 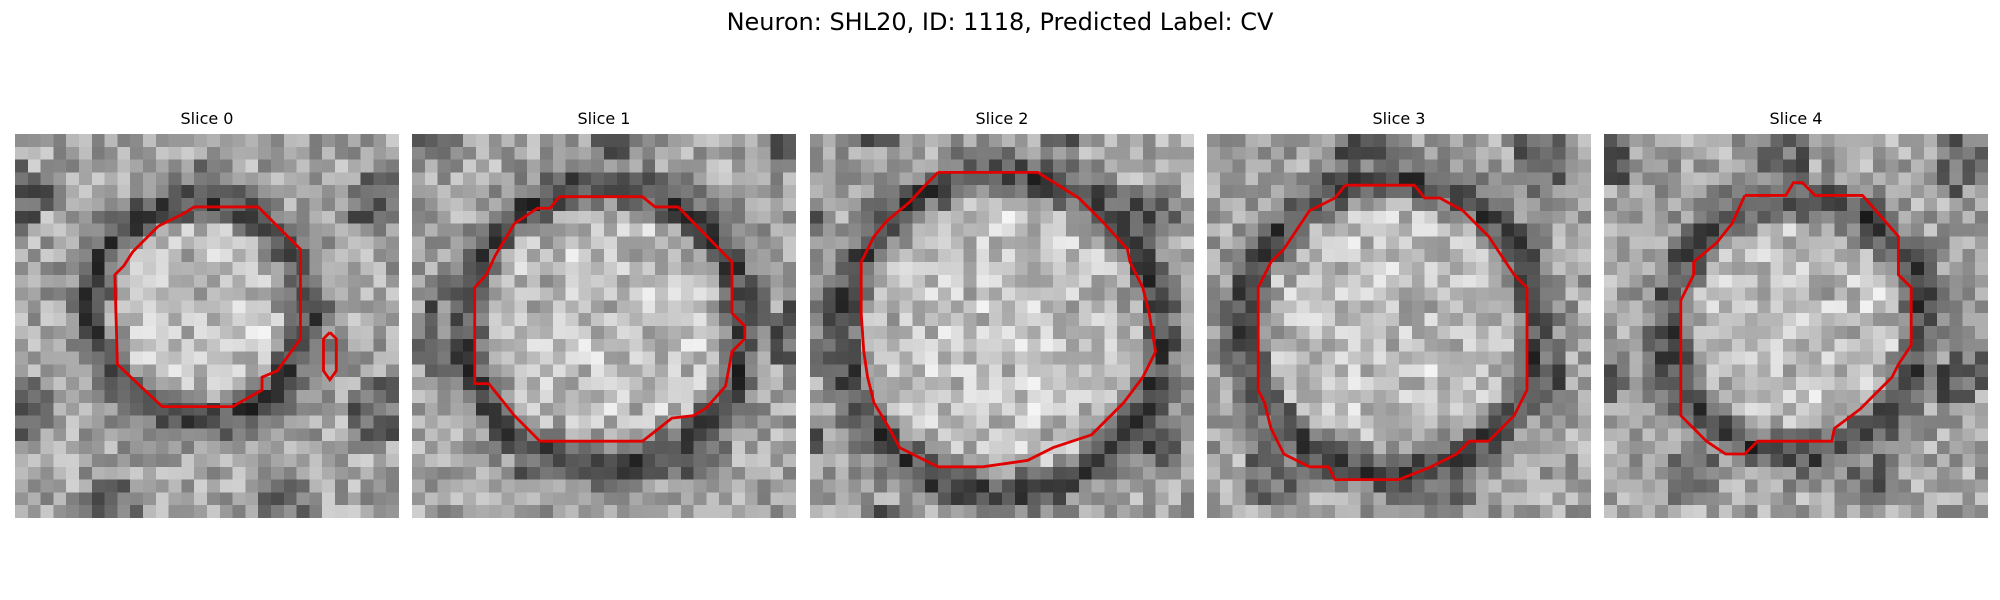 I want to click on slice-panel-1: Slice 1, so click(x=604, y=313).